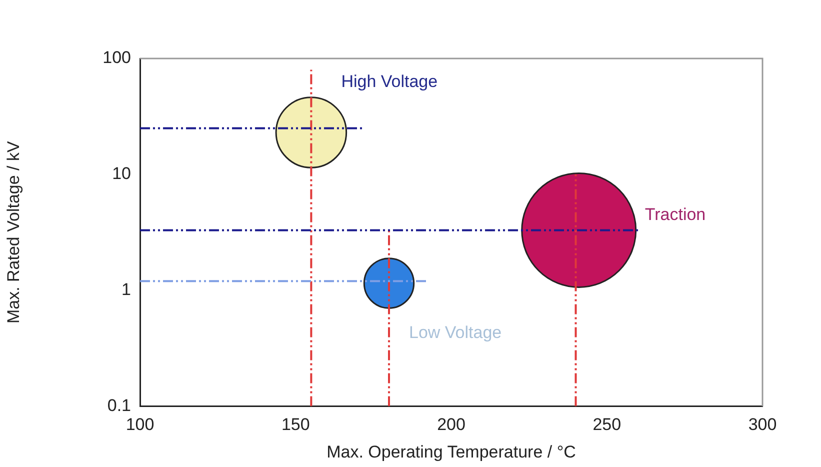 The height and width of the screenshot is (467, 821). I want to click on x-tick-label: 150, so click(295, 424).